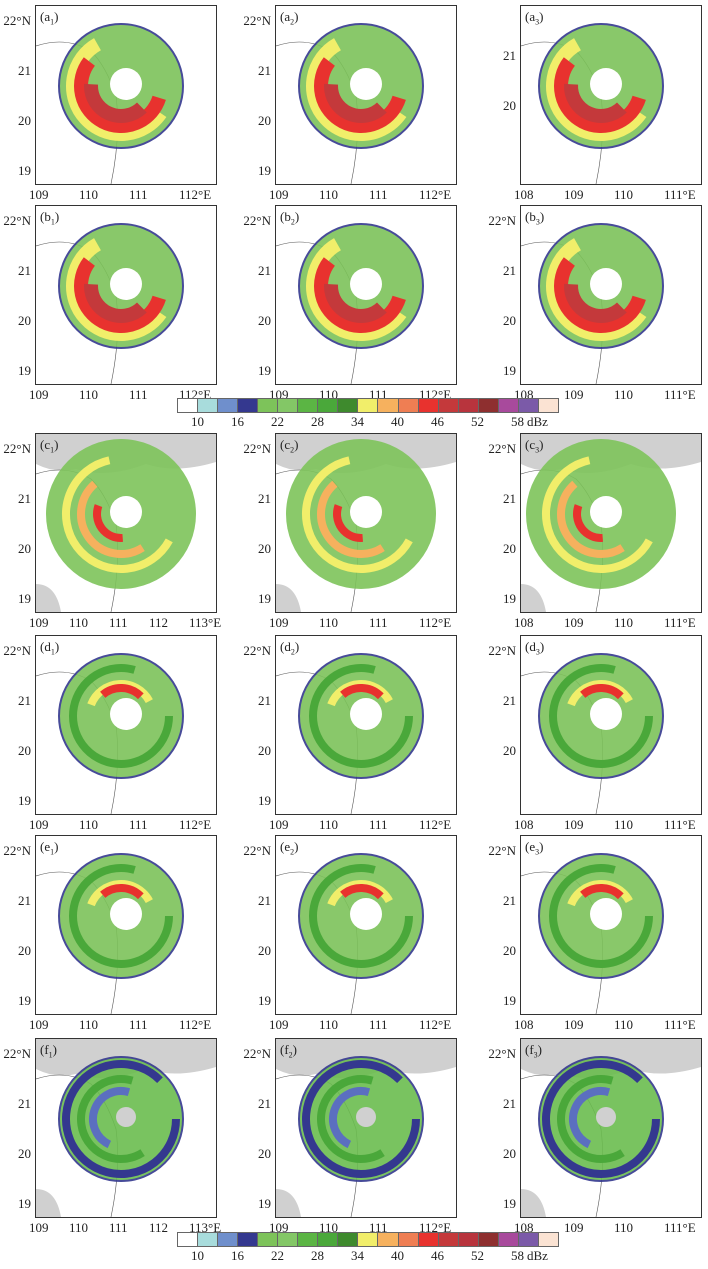  I want to click on land-area, so click(533, 598).